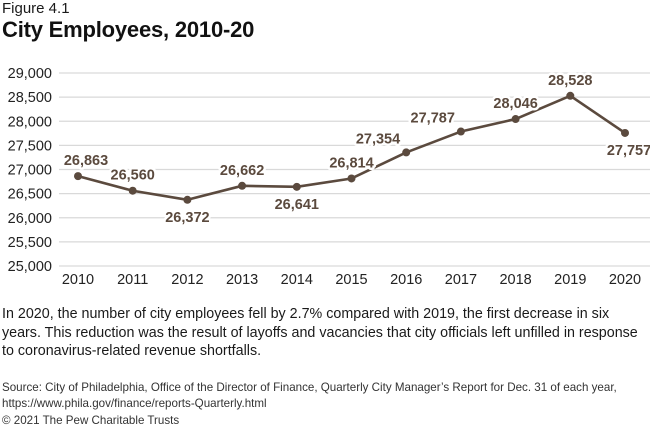 The image size is (650, 430). Describe the element at coordinates (625, 279) in the screenshot. I see `x-tick-label: 2020` at that location.